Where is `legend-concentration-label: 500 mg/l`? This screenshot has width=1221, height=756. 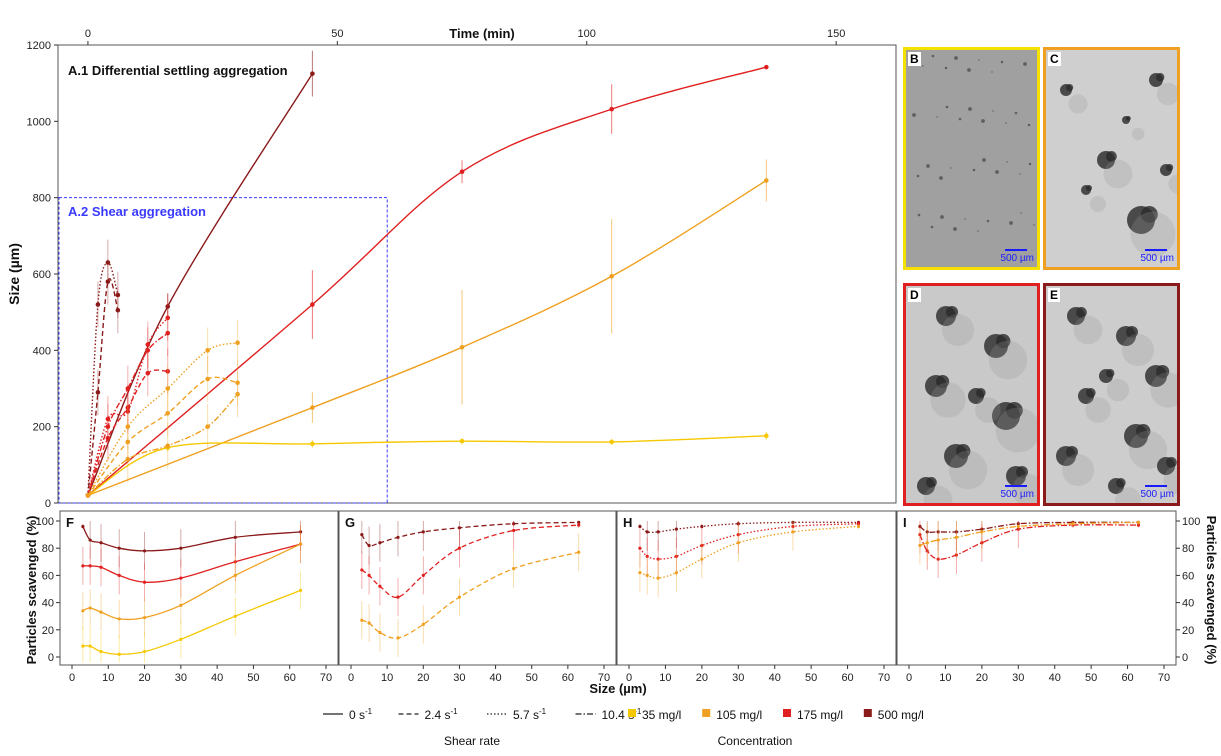
legend-concentration-label: 500 mg/l is located at coordinates (901, 715).